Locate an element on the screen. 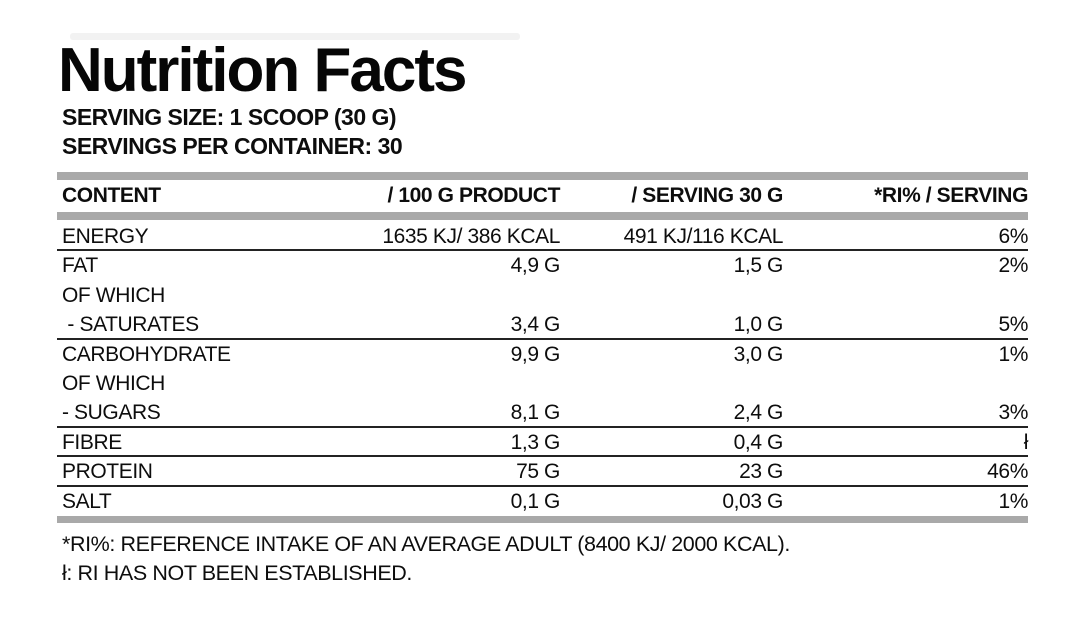  row-label: CARBOHYDRATE is located at coordinates (146, 354).